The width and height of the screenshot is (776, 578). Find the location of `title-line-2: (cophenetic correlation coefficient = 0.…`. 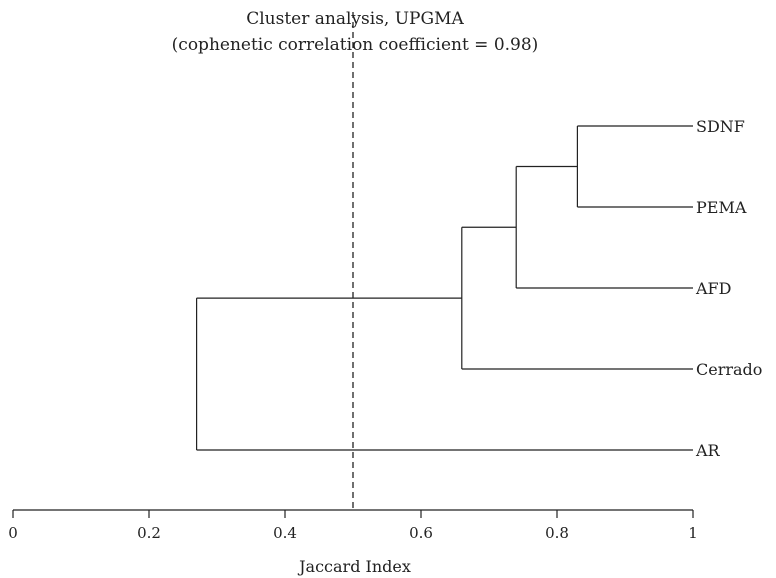

title-line-2: (cophenetic correlation coefficient = 0.… is located at coordinates (355, 45).